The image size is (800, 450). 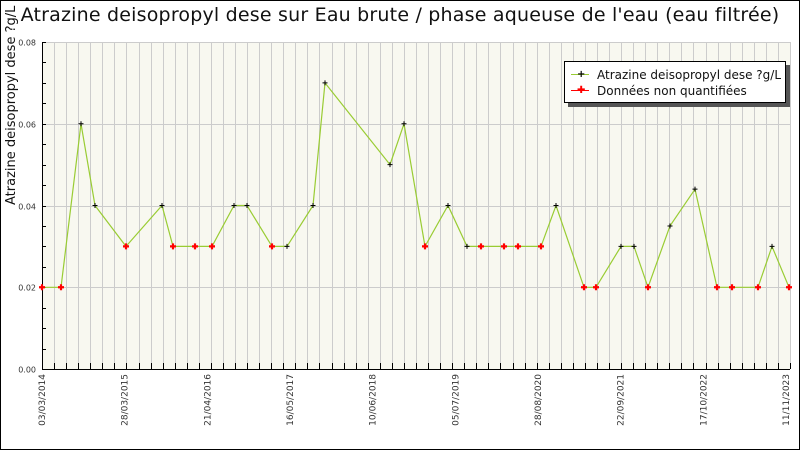 What do you see at coordinates (580, 91) in the screenshot?
I see `legend-swatch-non-quantified: ✚` at bounding box center [580, 91].